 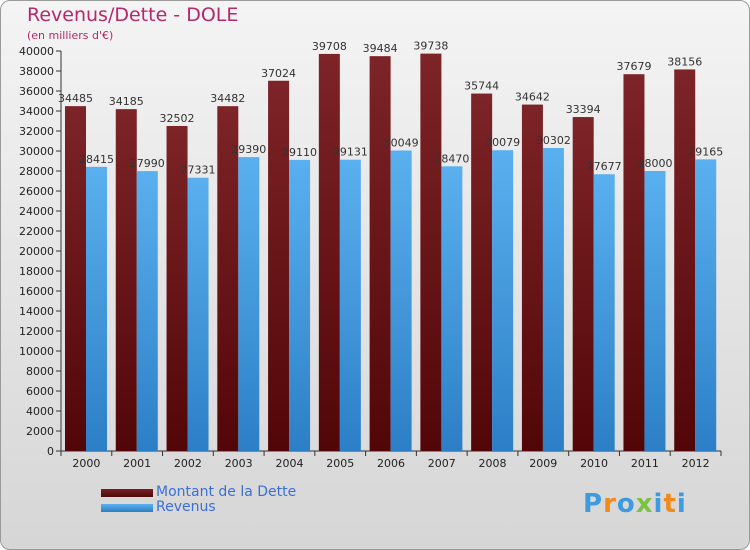 What do you see at coordinates (594, 463) in the screenshot?
I see `x-tick-label: 2010` at bounding box center [594, 463].